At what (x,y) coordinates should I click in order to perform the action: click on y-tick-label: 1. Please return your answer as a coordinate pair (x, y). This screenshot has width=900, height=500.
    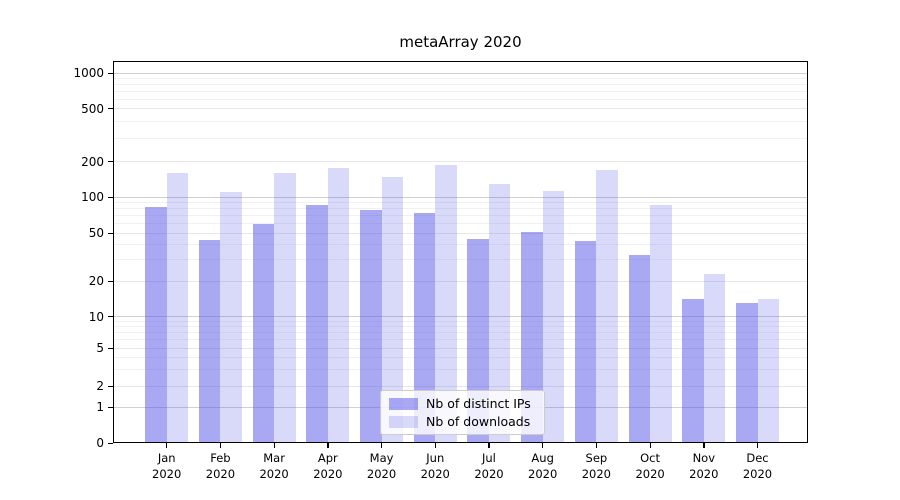
    Looking at the image, I should click on (100, 407).